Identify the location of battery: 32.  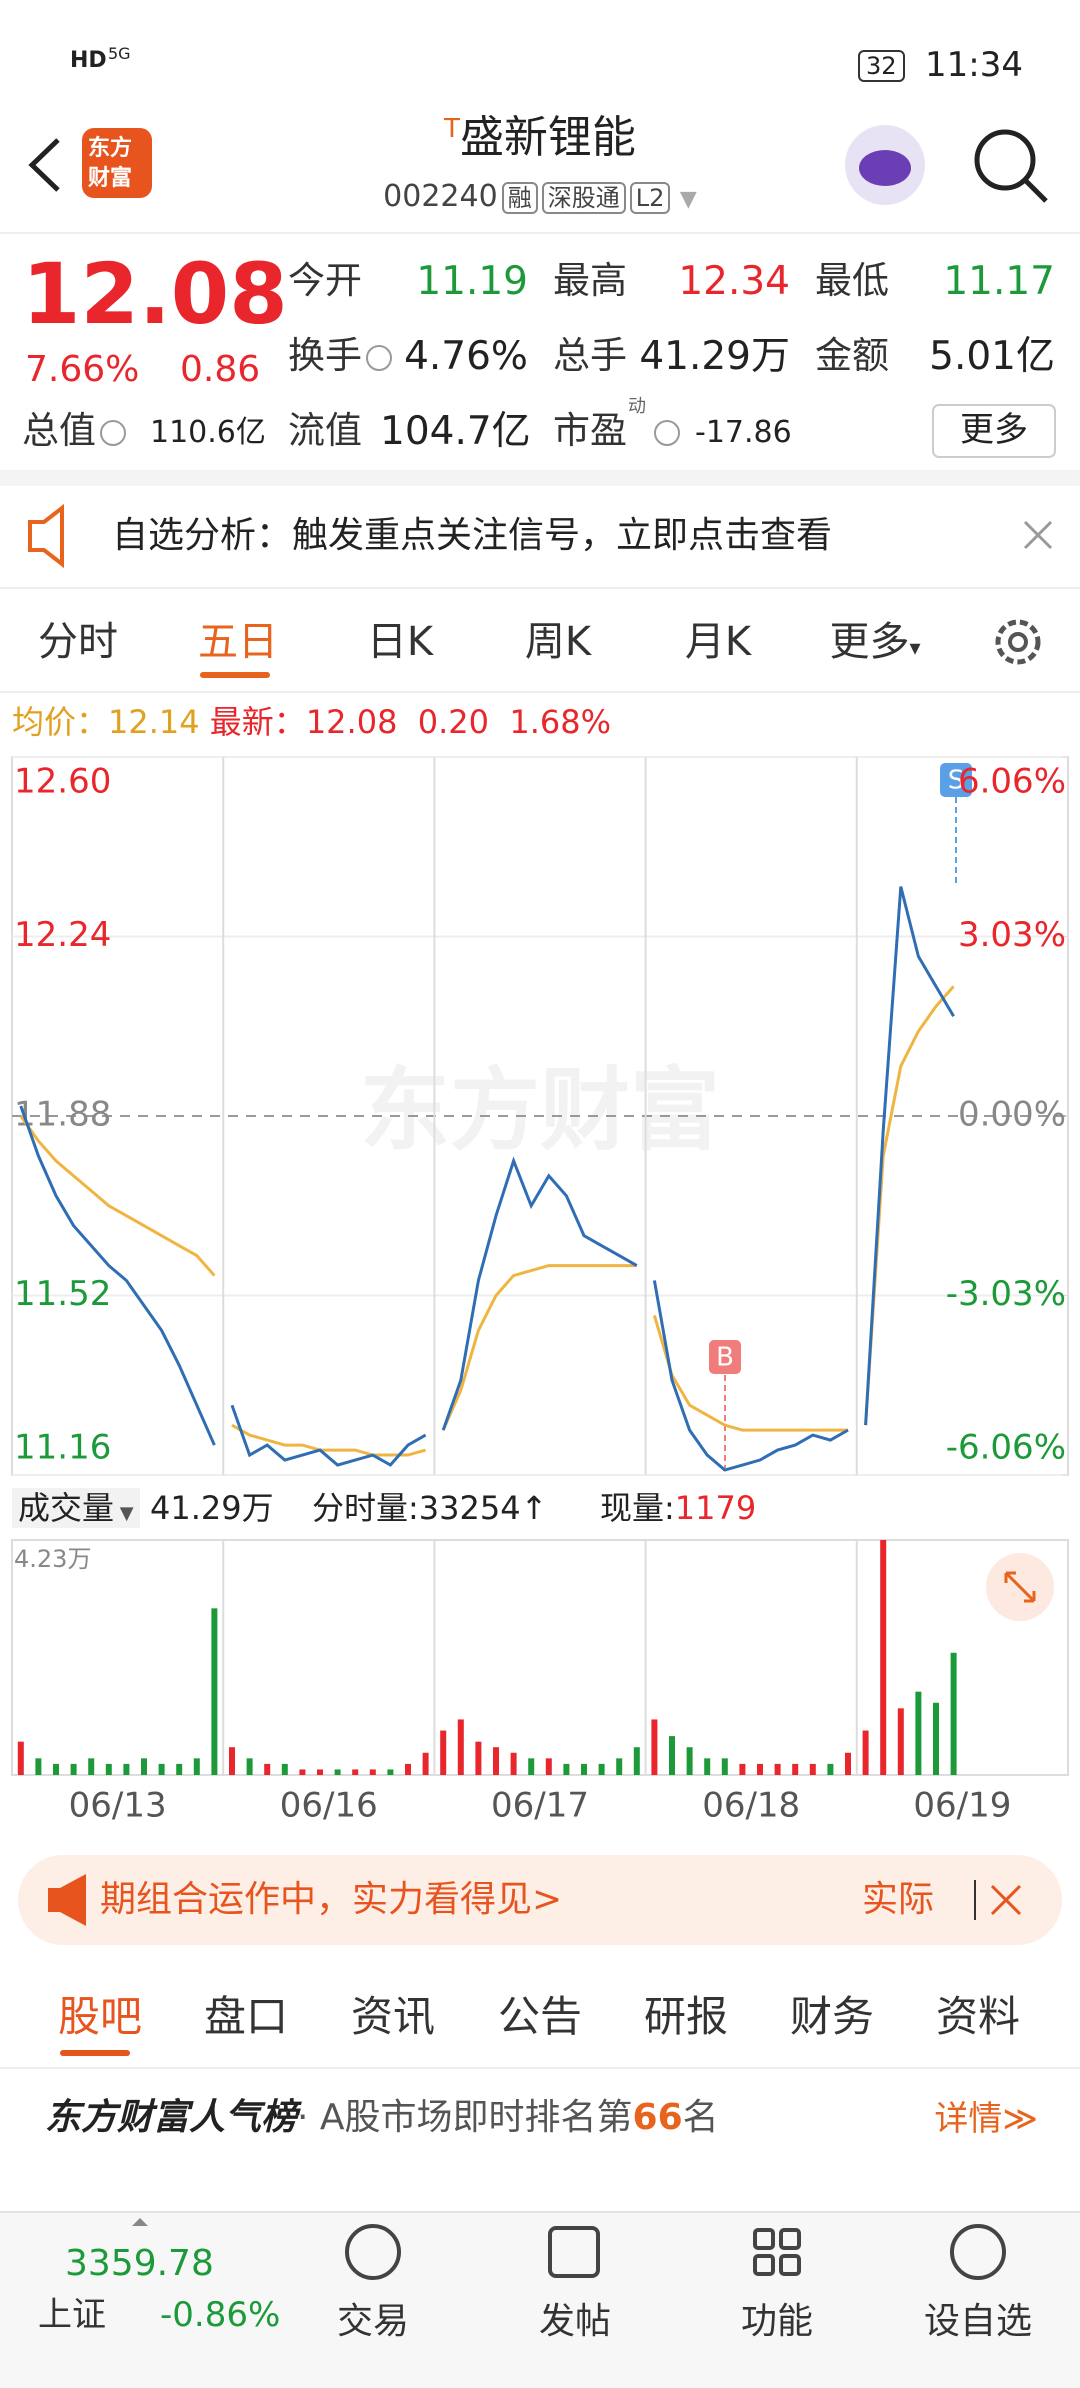
(881, 66).